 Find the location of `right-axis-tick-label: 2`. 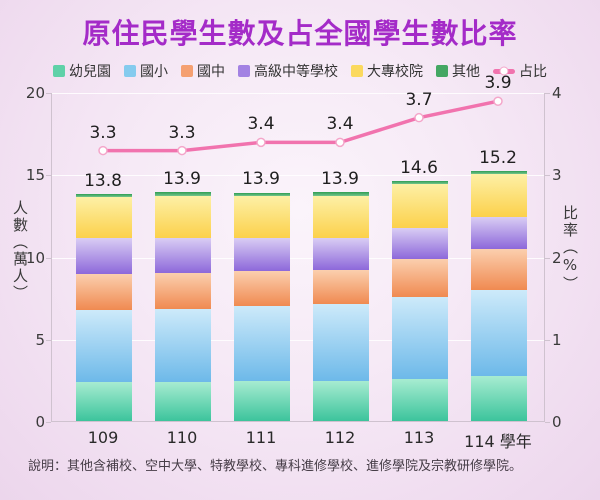

right-axis-tick-label: 2 is located at coordinates (557, 257).